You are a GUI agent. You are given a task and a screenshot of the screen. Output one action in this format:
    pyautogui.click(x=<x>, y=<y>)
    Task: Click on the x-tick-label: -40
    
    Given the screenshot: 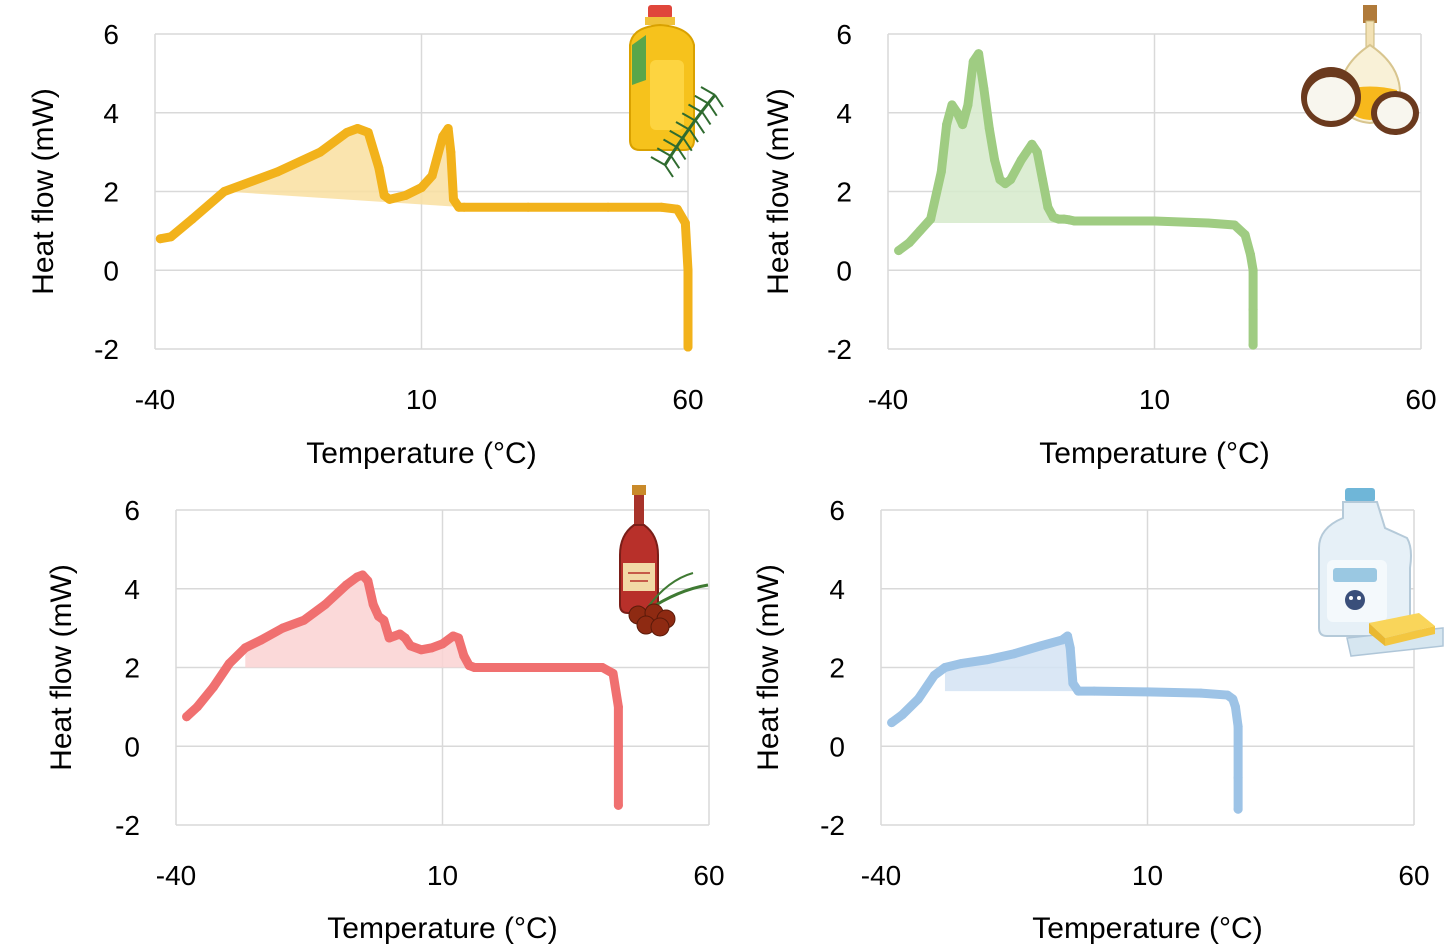 What is the action you would take?
    pyautogui.click(x=176, y=875)
    